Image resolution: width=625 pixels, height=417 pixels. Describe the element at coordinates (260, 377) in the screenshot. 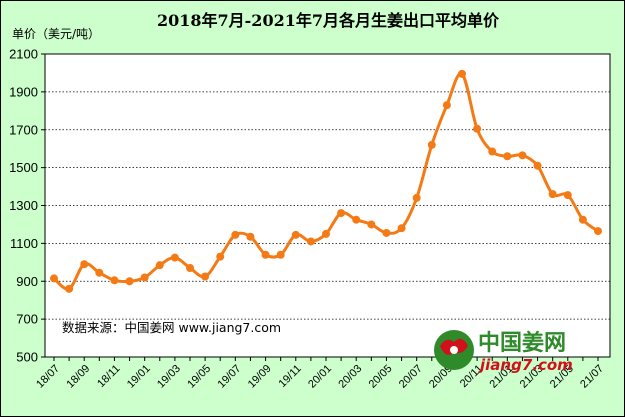

I see `x-tick-label: 19/09` at that location.